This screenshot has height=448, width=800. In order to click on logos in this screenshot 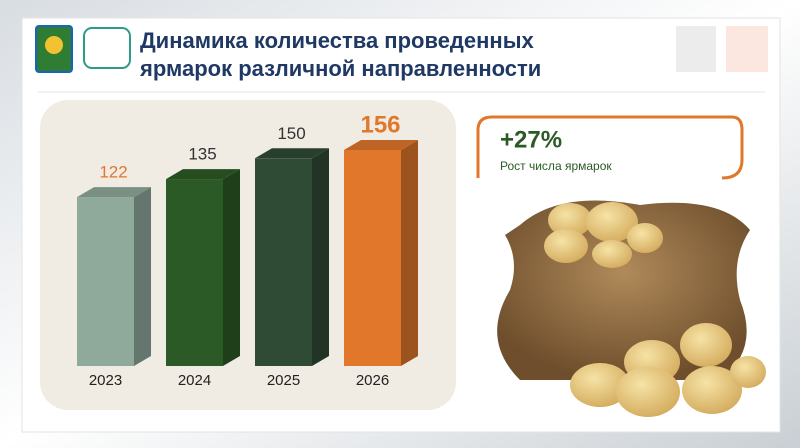, I will do `click(401, 49)`.